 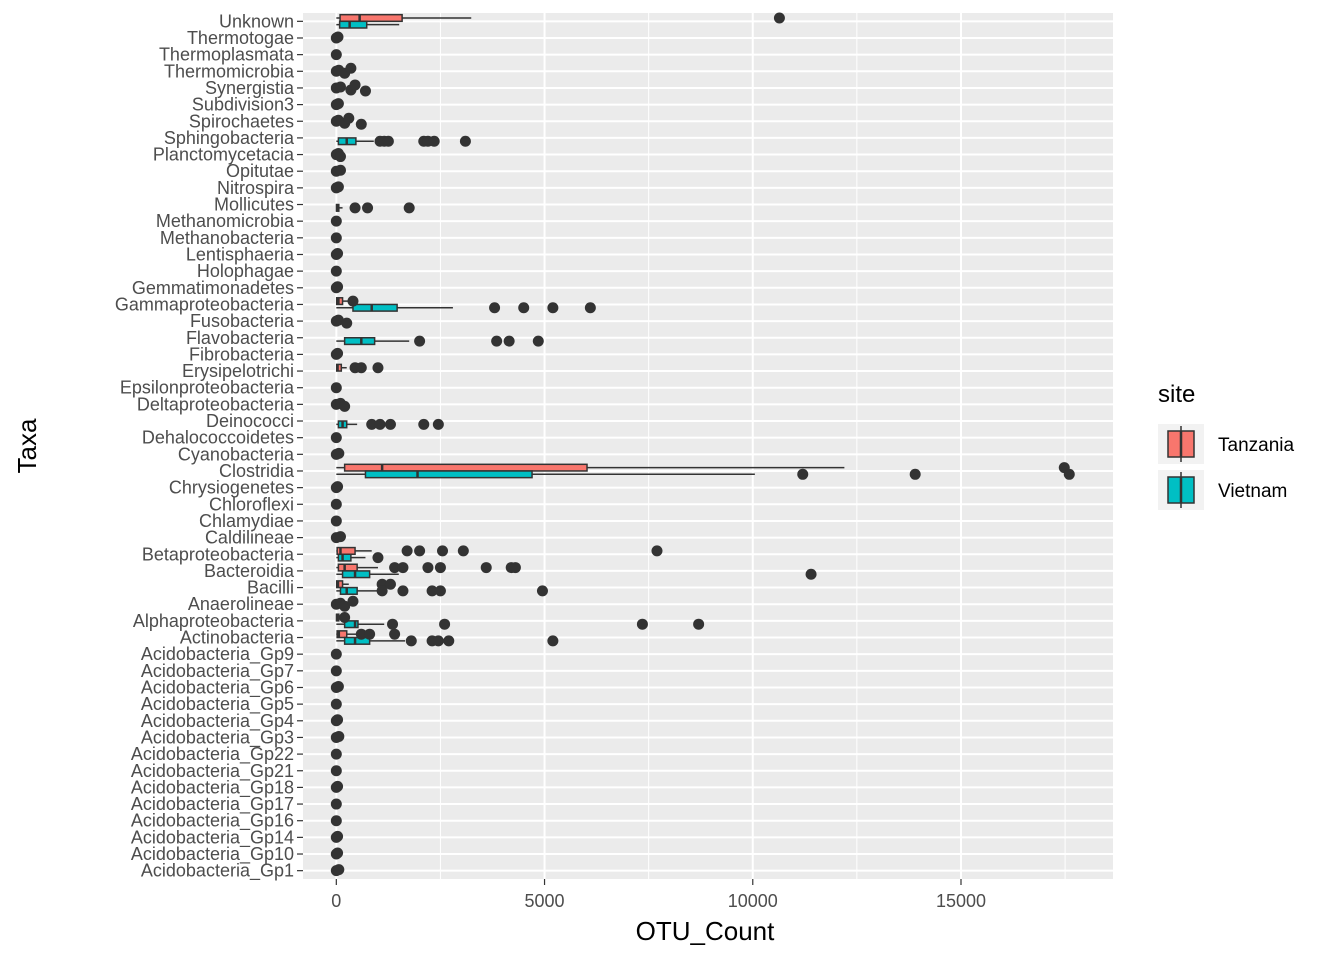 I want to click on y-tick-label-methanobacteria: Methanobacteria, so click(x=227, y=238).